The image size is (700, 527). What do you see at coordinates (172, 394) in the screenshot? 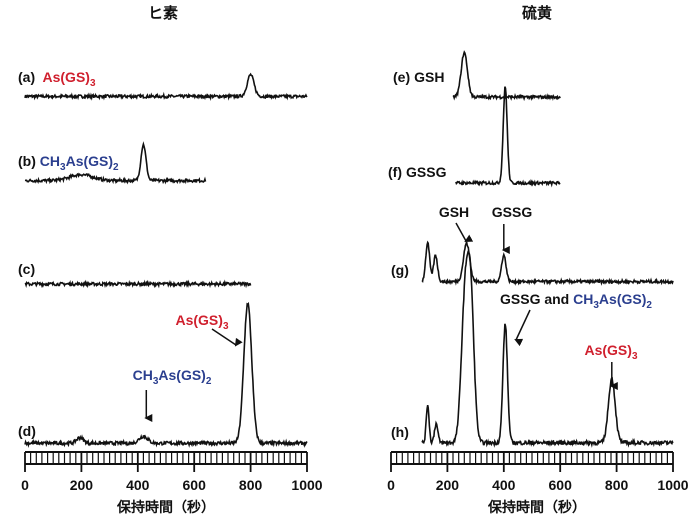
I see `annotation-ch3asgs2-left: CH3As(GS)2` at bounding box center [172, 394].